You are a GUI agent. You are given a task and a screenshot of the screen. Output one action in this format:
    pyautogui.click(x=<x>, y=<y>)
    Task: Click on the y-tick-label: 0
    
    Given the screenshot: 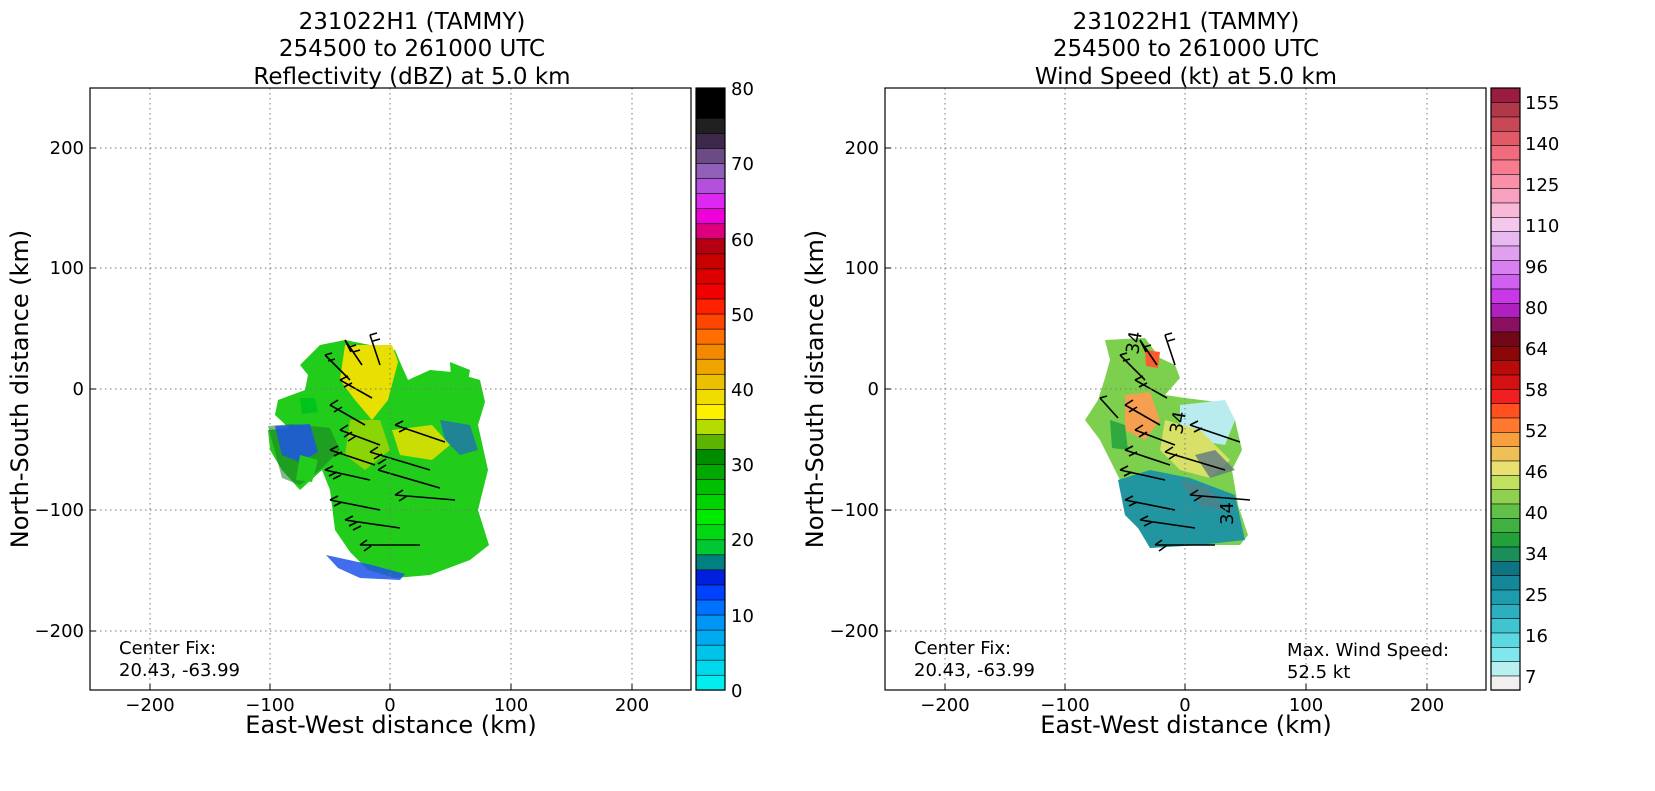 What is the action you would take?
    pyautogui.click(x=873, y=389)
    